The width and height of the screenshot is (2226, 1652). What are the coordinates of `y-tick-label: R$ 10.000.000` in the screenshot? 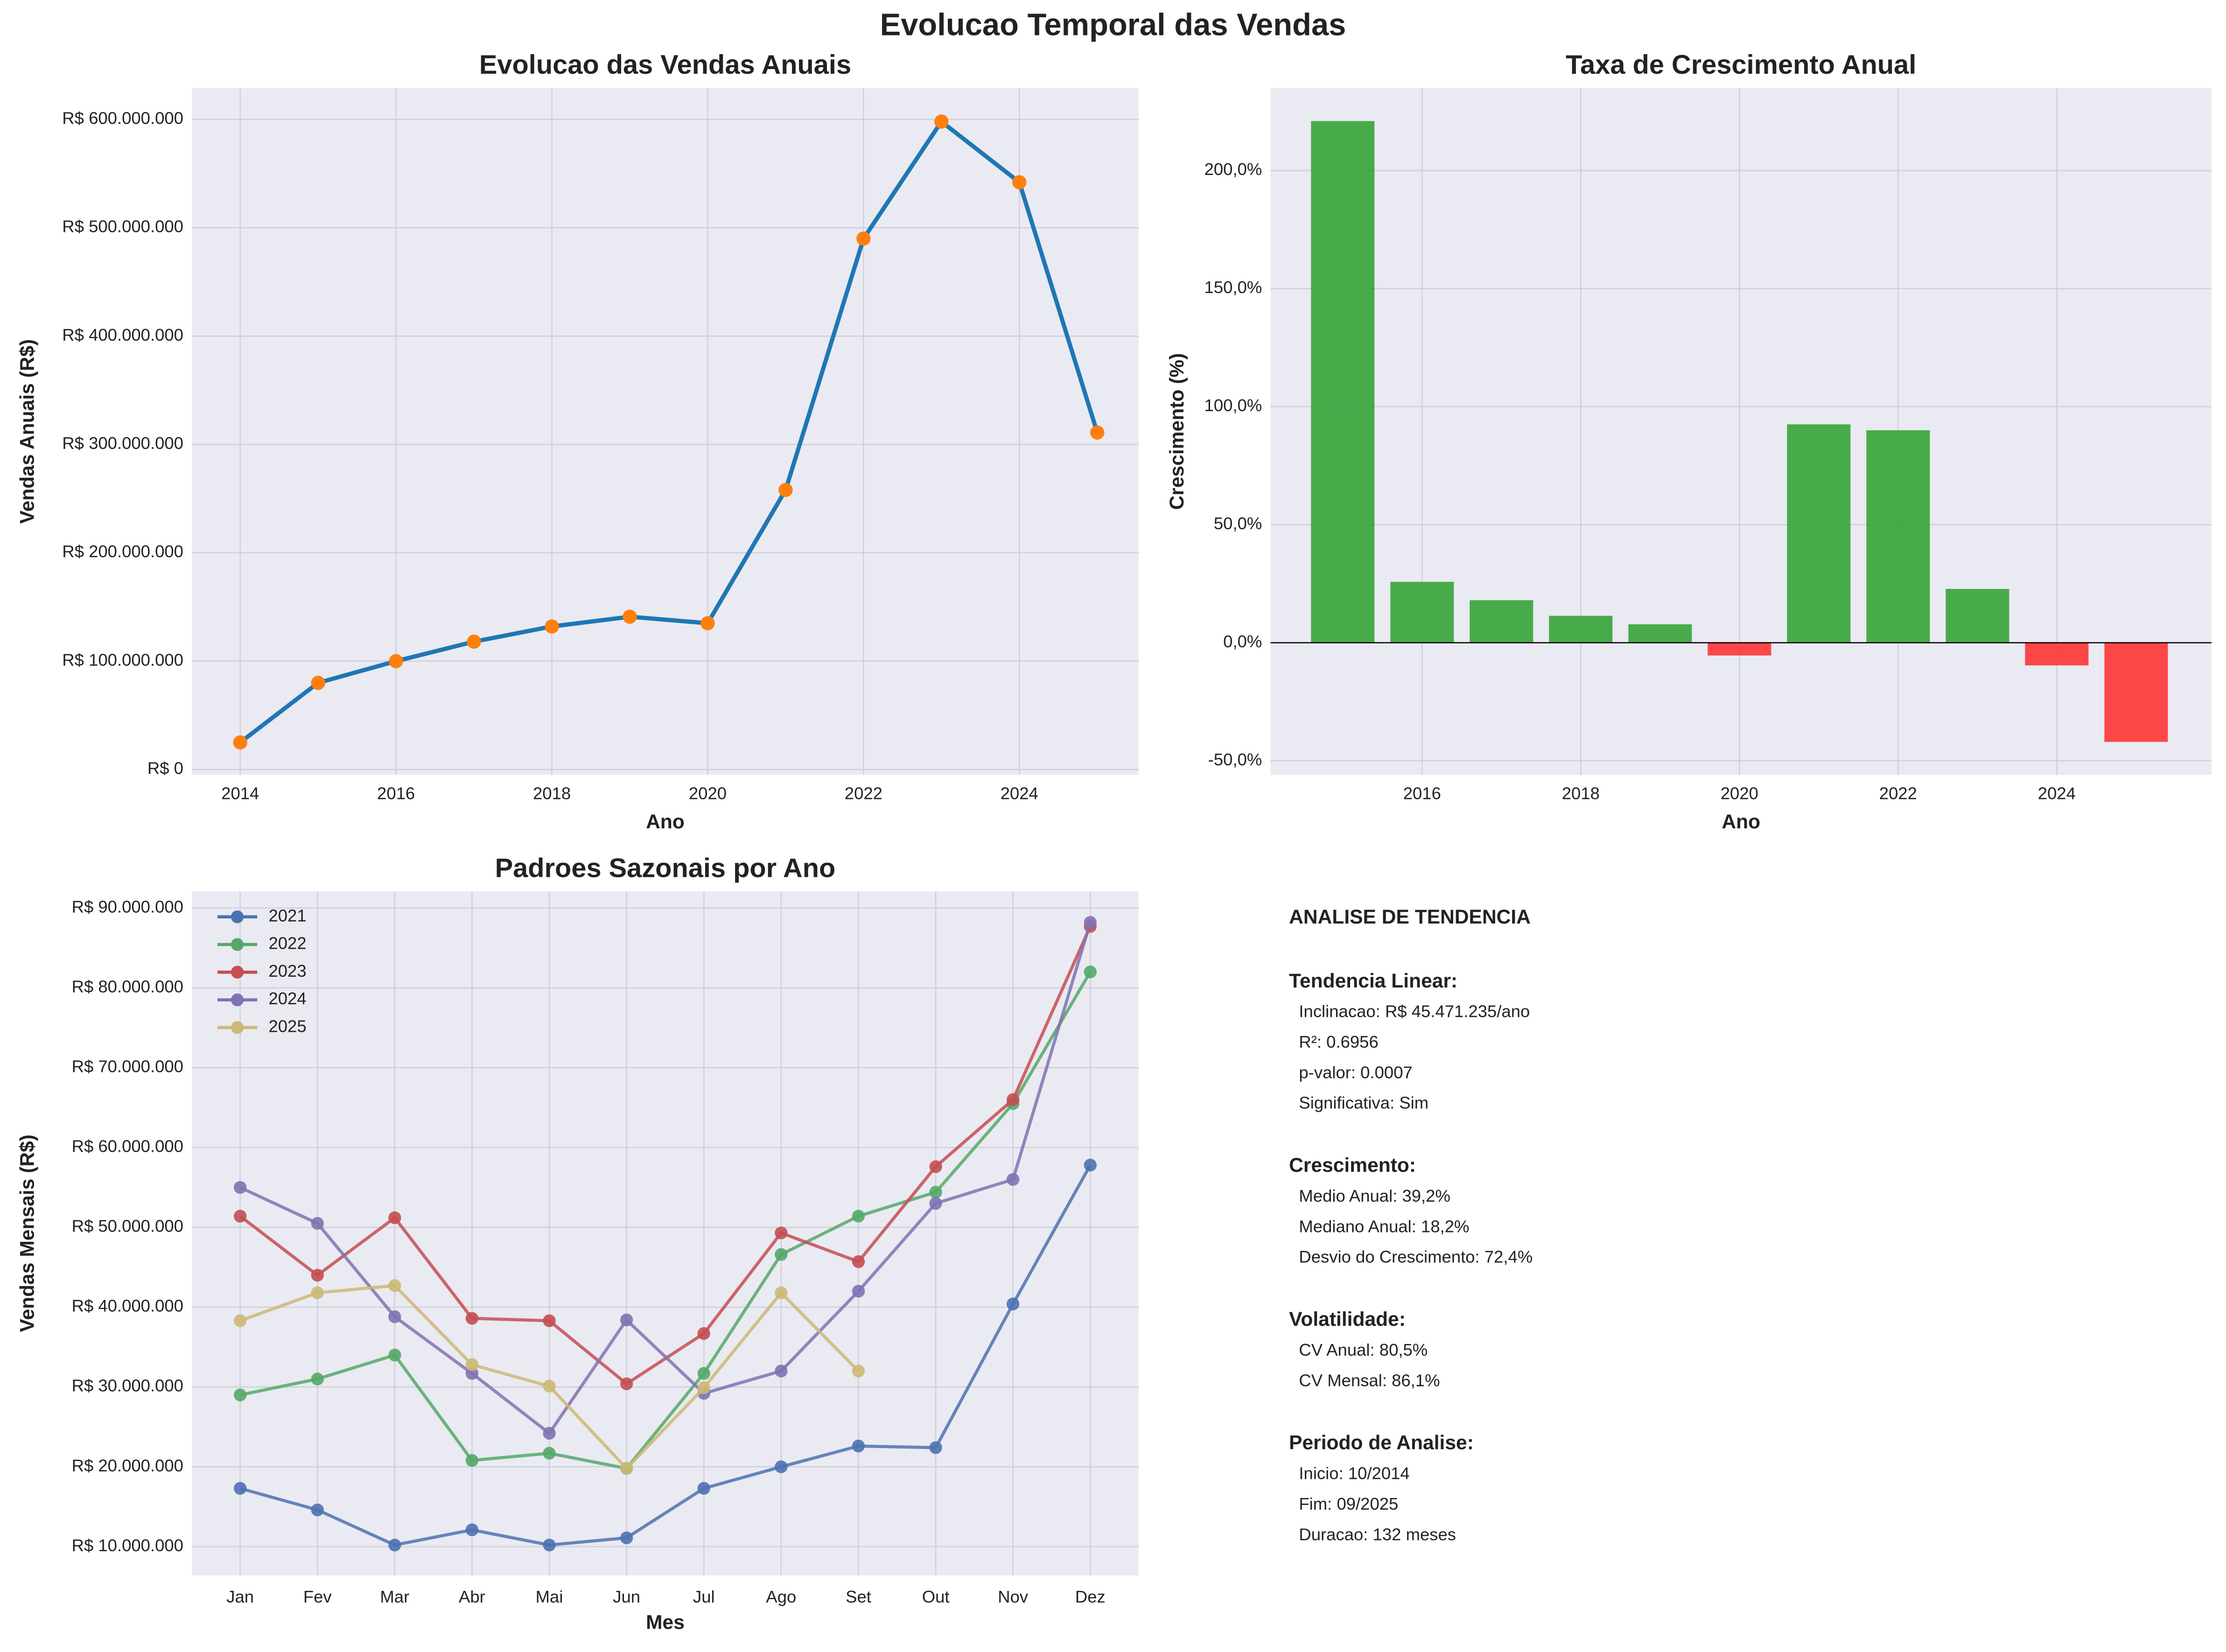 It's located at (127, 1545).